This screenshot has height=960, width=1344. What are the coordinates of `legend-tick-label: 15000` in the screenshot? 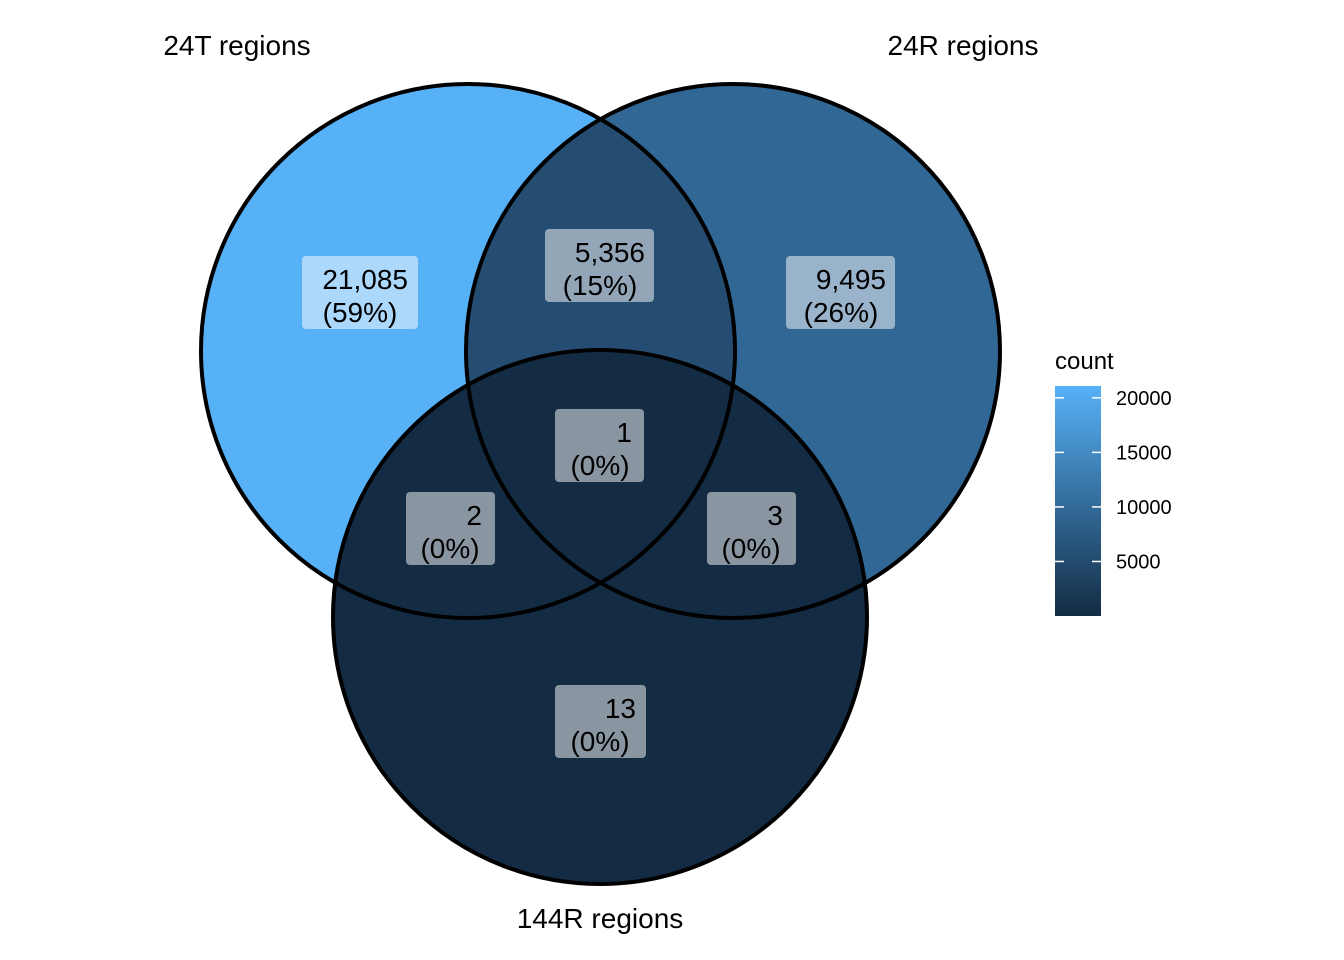 It's located at (1144, 453).